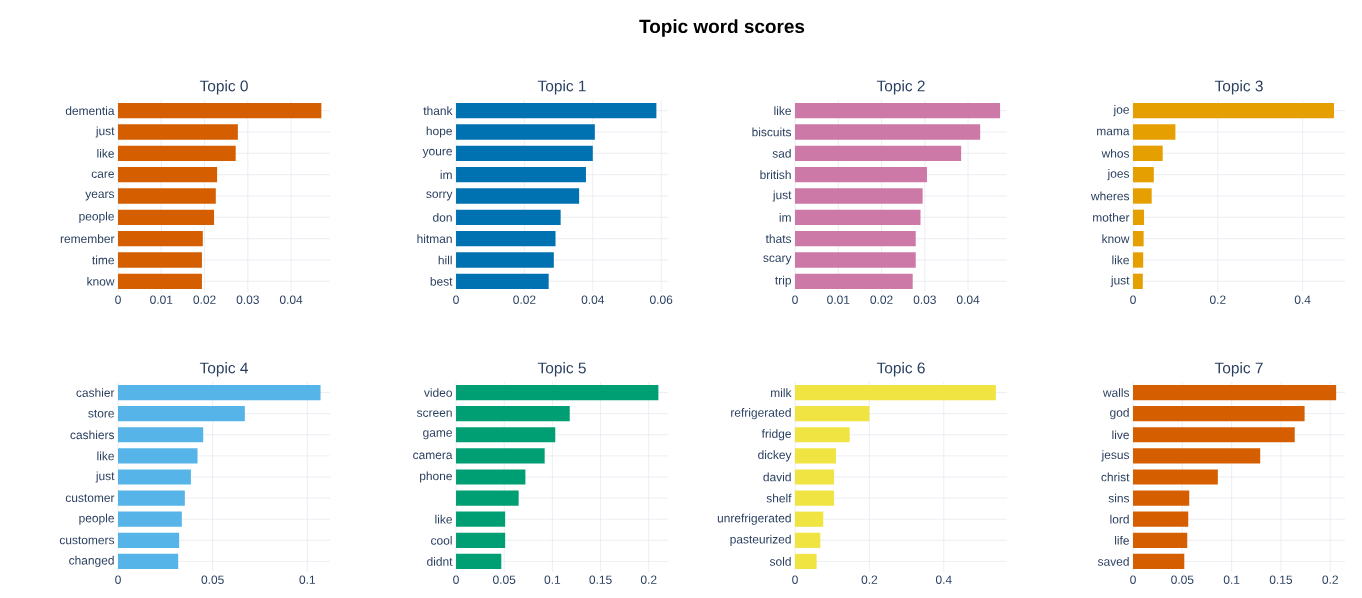 The height and width of the screenshot is (598, 1362). What do you see at coordinates (900, 87) in the screenshot?
I see `chart-title: Topic 2` at bounding box center [900, 87].